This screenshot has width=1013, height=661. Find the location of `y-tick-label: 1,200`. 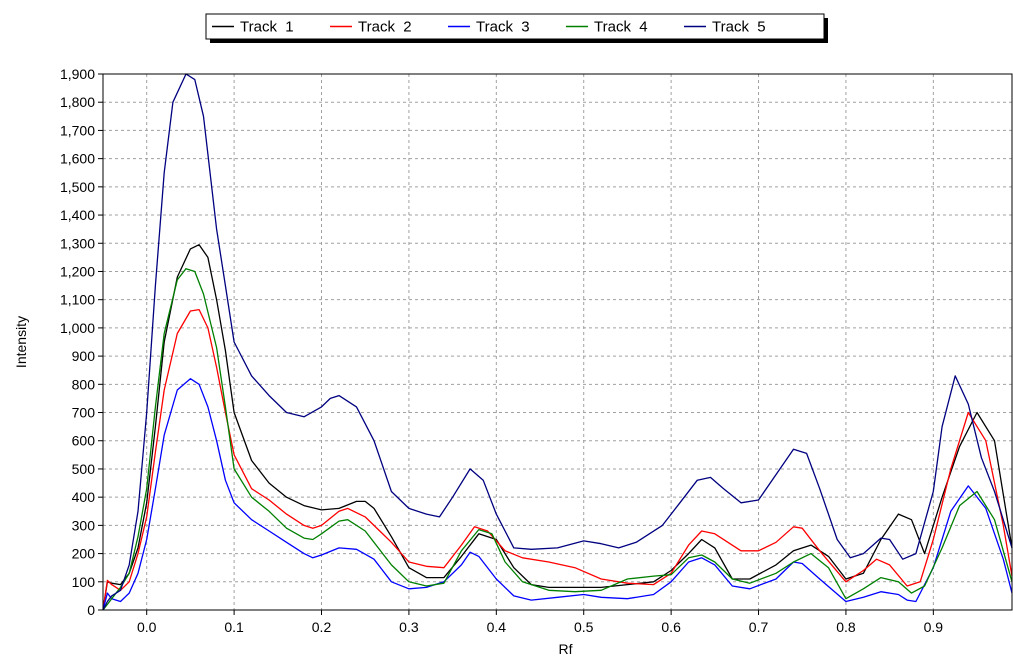

y-tick-label: 1,200 is located at coordinates (77, 271).